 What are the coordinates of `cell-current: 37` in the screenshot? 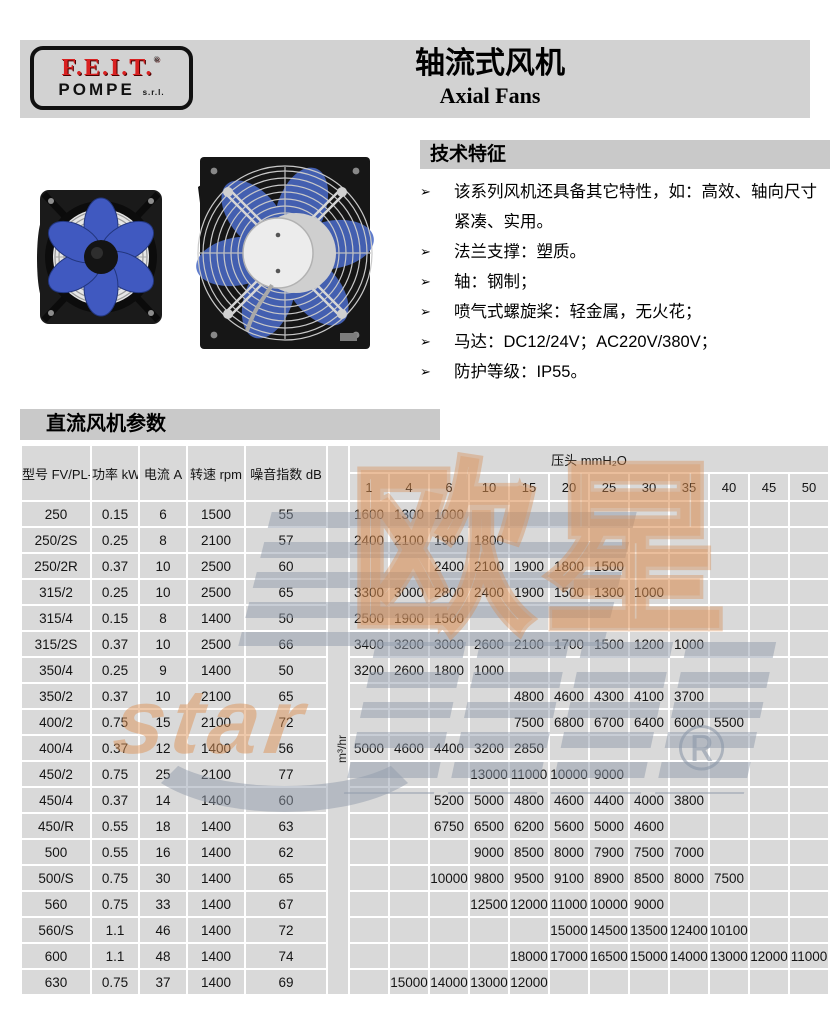 It's located at (163, 982).